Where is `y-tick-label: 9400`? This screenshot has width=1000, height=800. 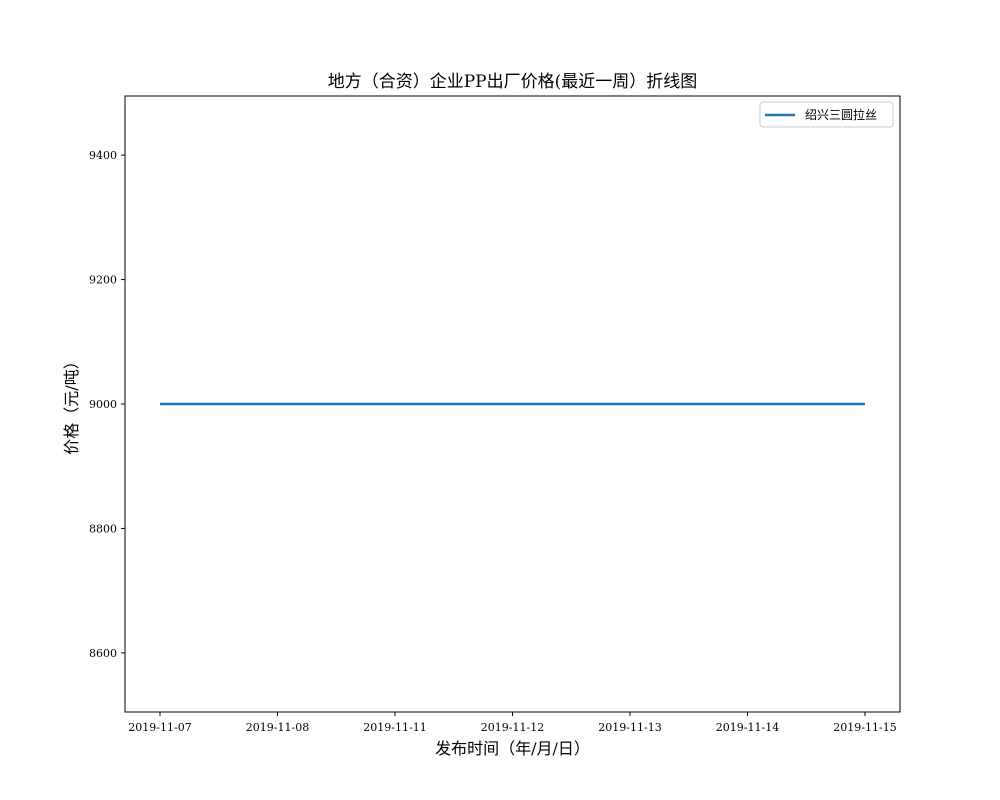 y-tick-label: 9400 is located at coordinates (103, 155).